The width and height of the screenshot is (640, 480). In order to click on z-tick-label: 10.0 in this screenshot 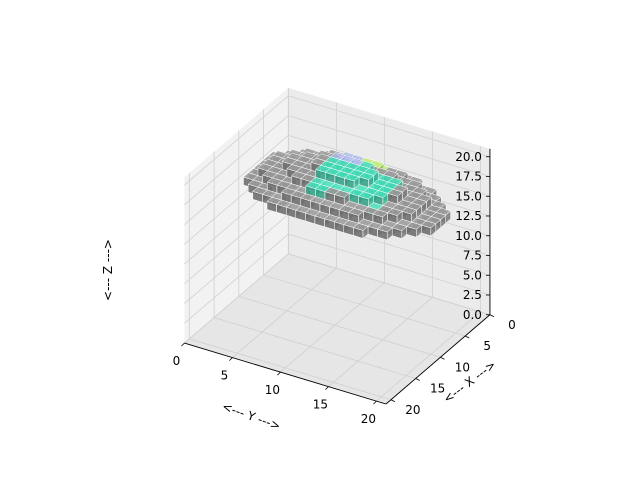, I will do `click(468, 236)`.